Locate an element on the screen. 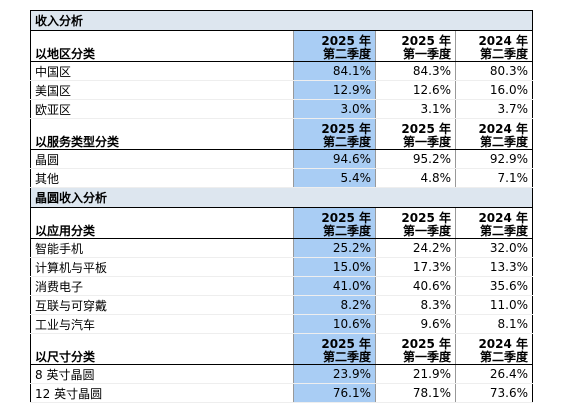 Image resolution: width=576 pixels, height=411 pixels. value-cell: 7.1% is located at coordinates (493, 178).